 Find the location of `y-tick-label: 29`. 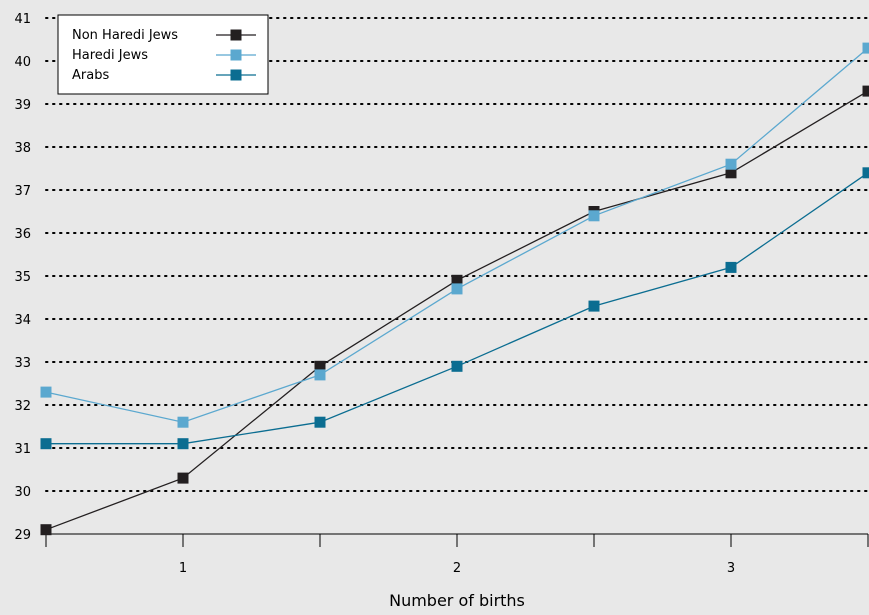

y-tick-label: 29 is located at coordinates (22, 535).